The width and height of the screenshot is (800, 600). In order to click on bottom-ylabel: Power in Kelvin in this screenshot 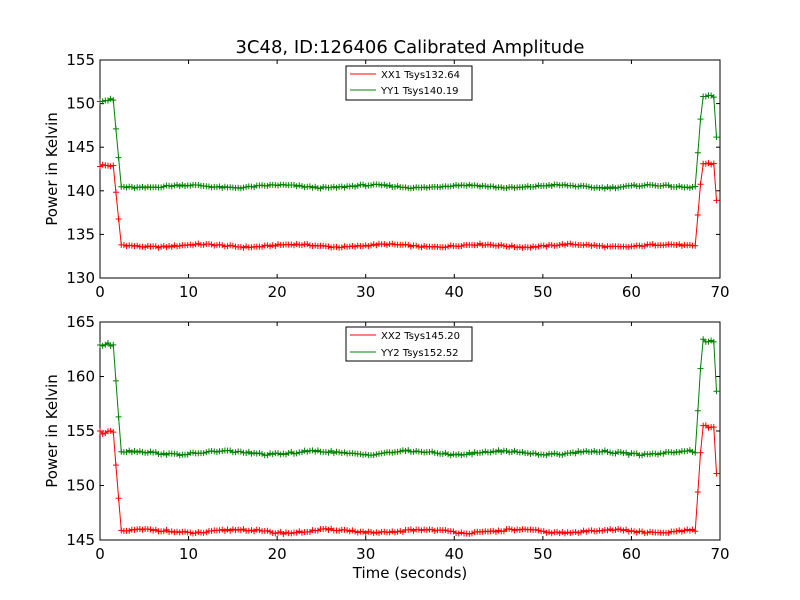, I will do `click(52, 431)`.